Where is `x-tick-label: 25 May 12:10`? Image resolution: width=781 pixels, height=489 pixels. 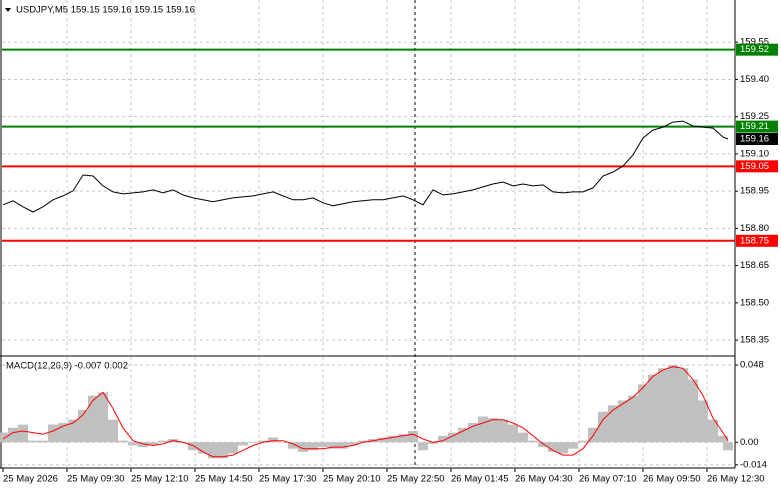 x-tick-label: 25 May 12:10 is located at coordinates (160, 479).